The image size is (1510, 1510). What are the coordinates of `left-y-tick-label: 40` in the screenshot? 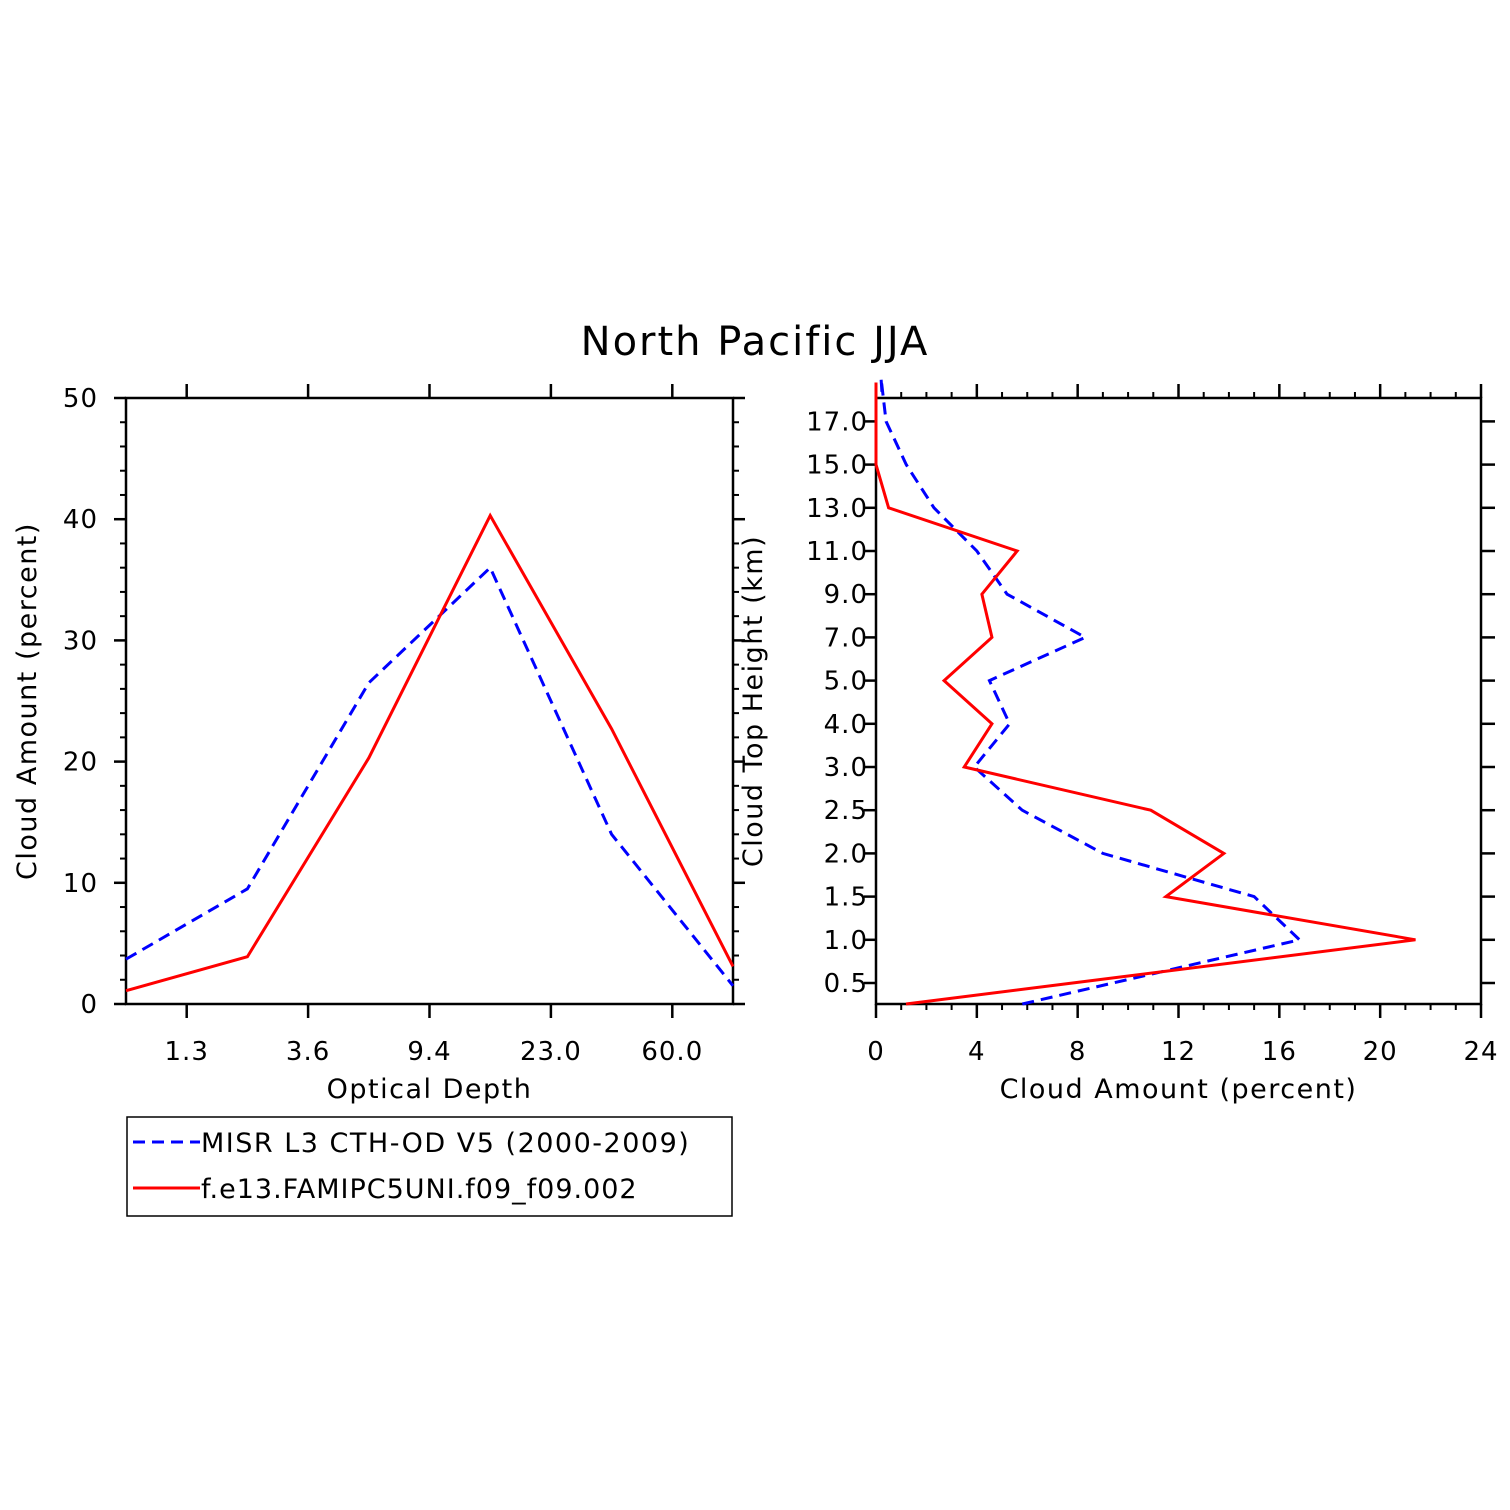 It's located at (80, 520).